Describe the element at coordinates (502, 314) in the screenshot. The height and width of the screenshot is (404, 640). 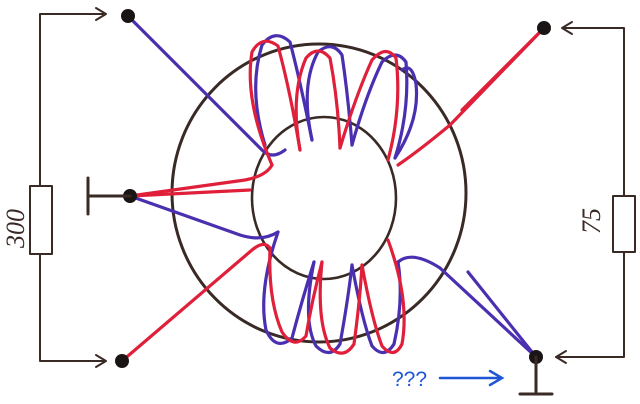
I see `blue-wire-bottom-right-lead-b` at that location.